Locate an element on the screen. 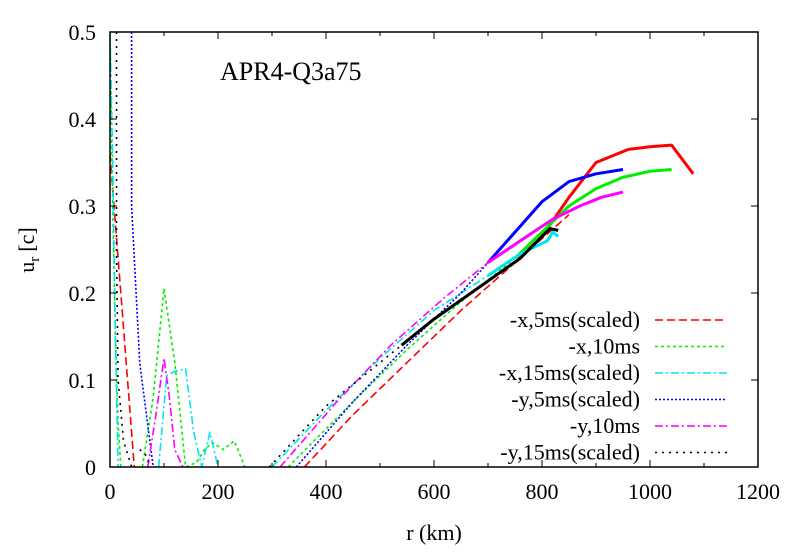  y-axis-label: ur [c] is located at coordinates (28, 249).